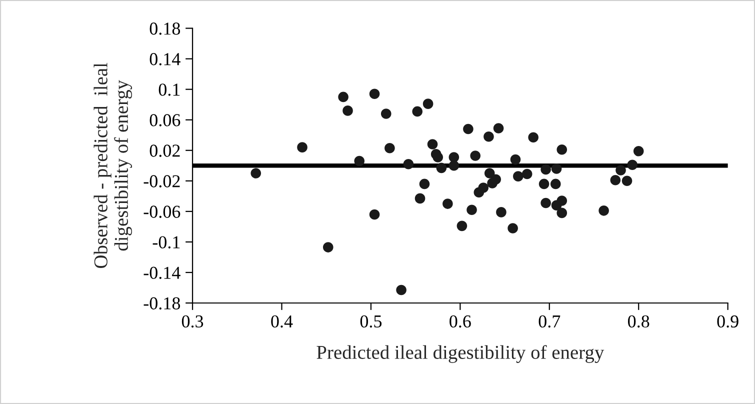 The image size is (755, 404). I want to click on x-tick-label: 0.8, so click(639, 321).